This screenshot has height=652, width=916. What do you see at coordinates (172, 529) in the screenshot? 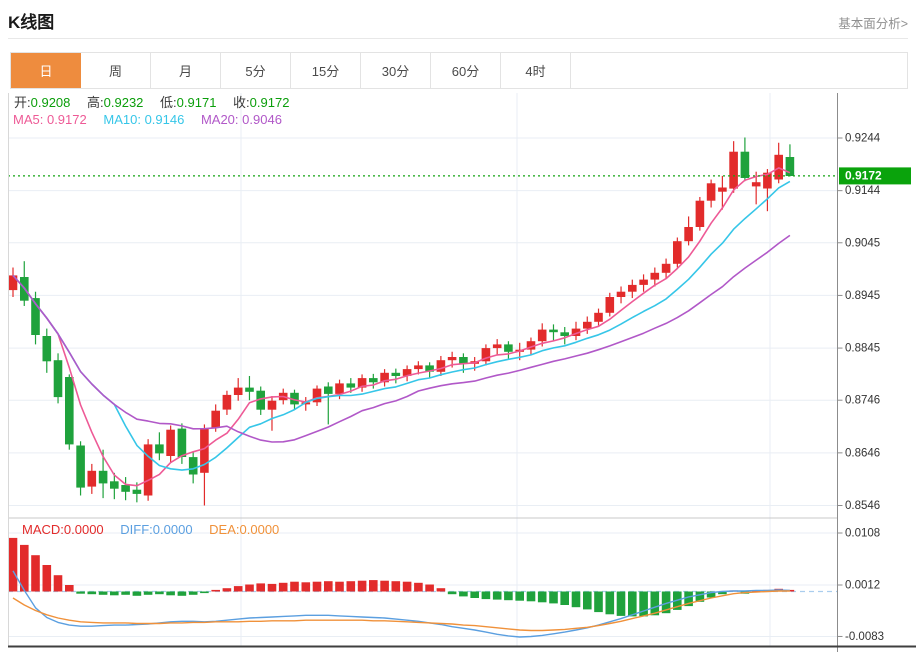
I see `diff-value: 0.0000` at bounding box center [172, 529].